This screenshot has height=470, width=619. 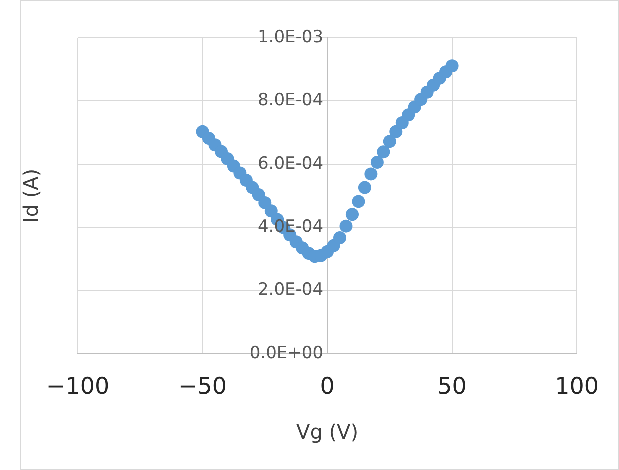 I want to click on y-tick-label: 8.0E-04, so click(x=291, y=100).